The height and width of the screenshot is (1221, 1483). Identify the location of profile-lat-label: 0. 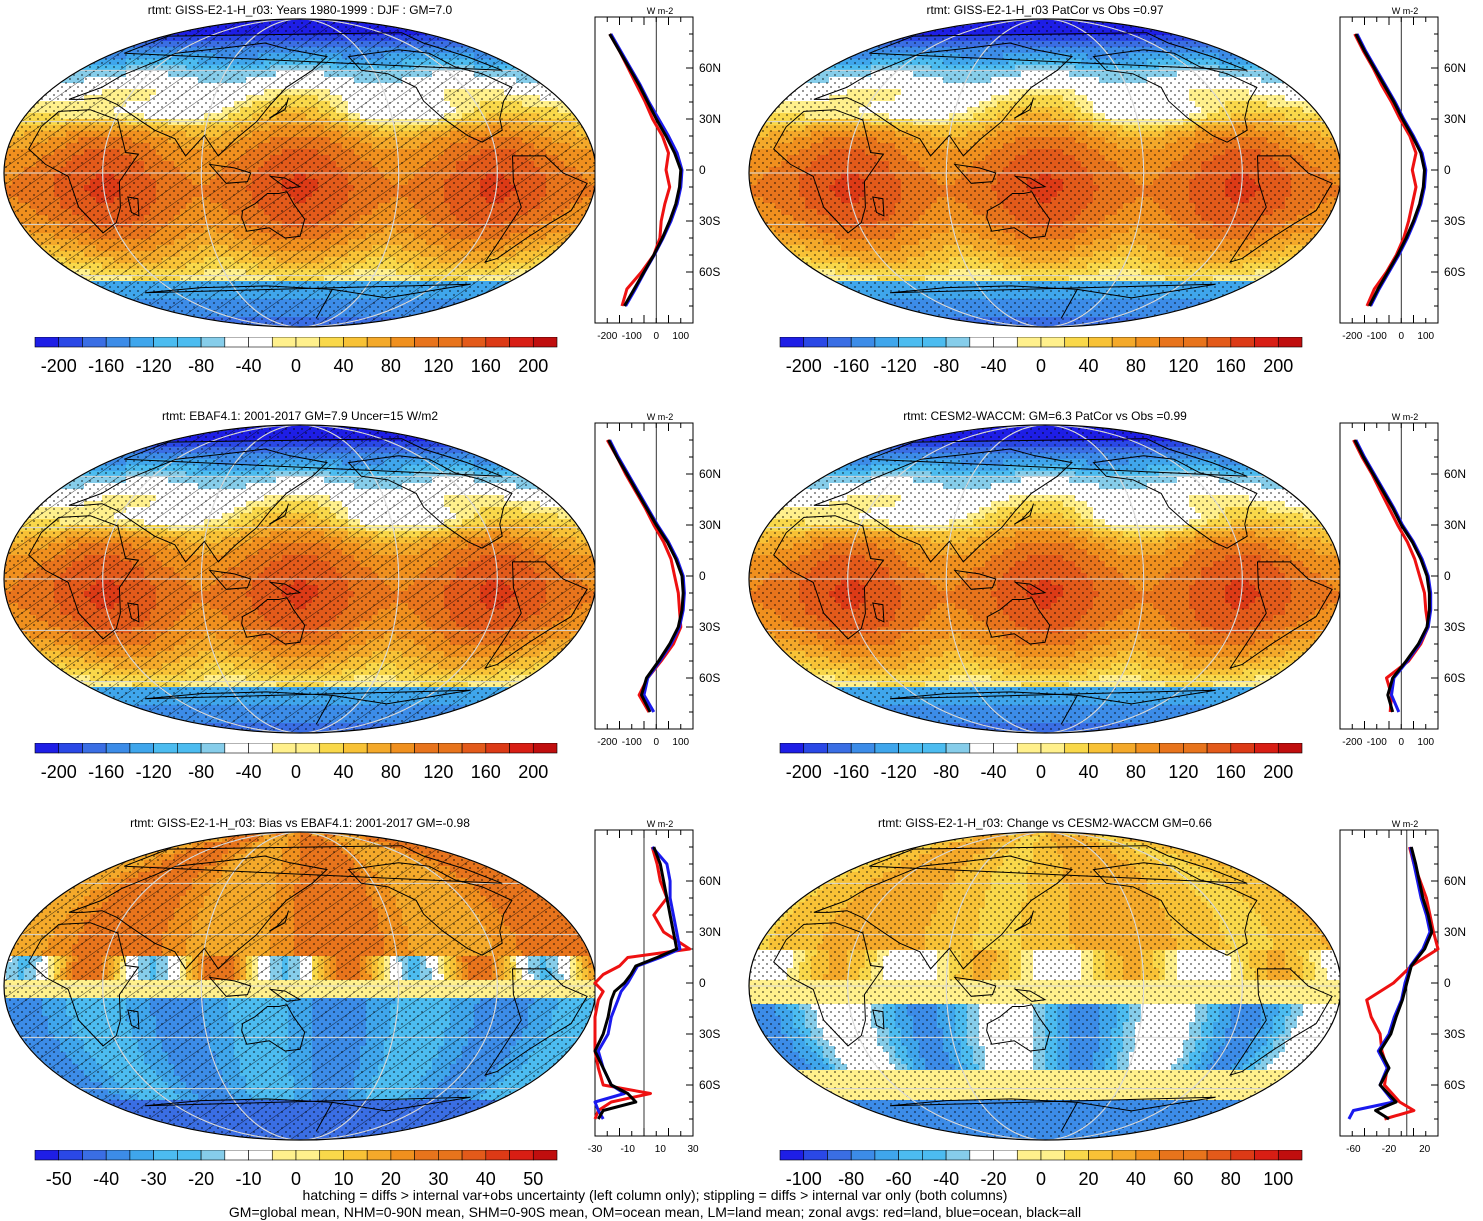
(1447, 170).